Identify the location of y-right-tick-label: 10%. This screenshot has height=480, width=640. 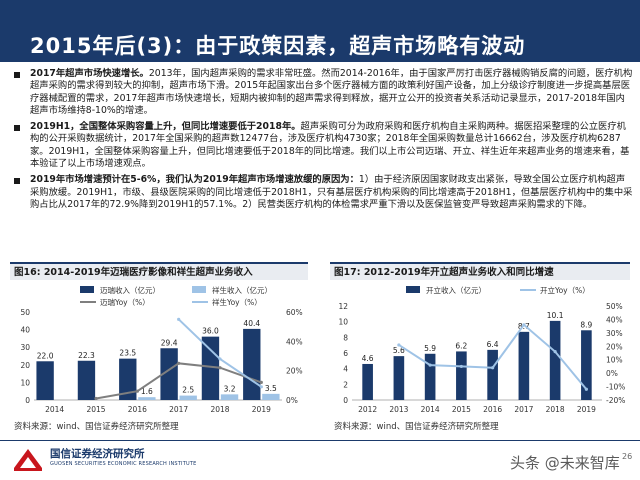
(614, 360).